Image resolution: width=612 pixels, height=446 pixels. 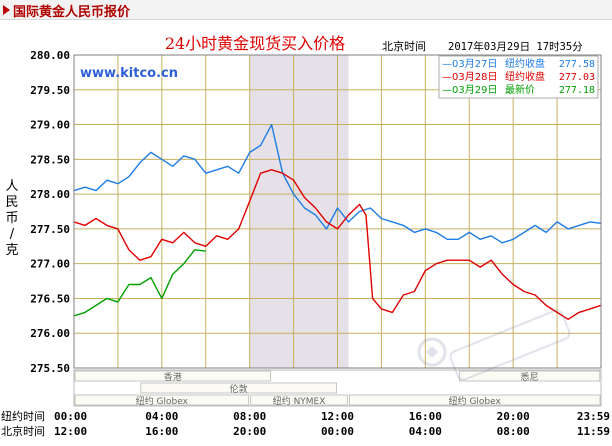 I want to click on watermark-site: www.kitco.cn, so click(x=129, y=73).